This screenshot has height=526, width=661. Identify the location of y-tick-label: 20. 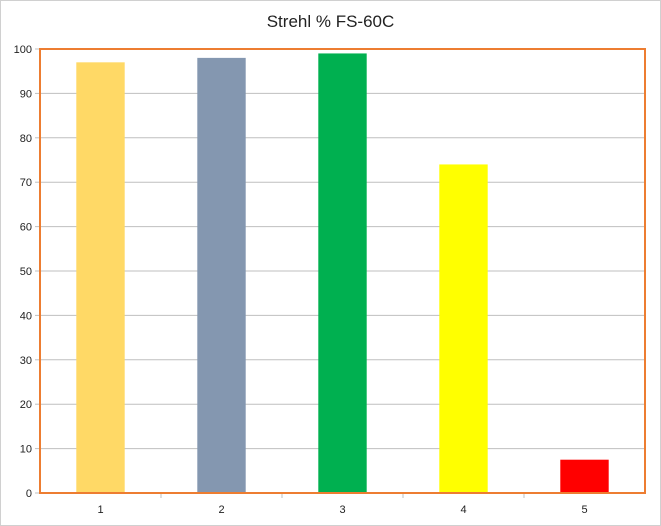
(26, 405).